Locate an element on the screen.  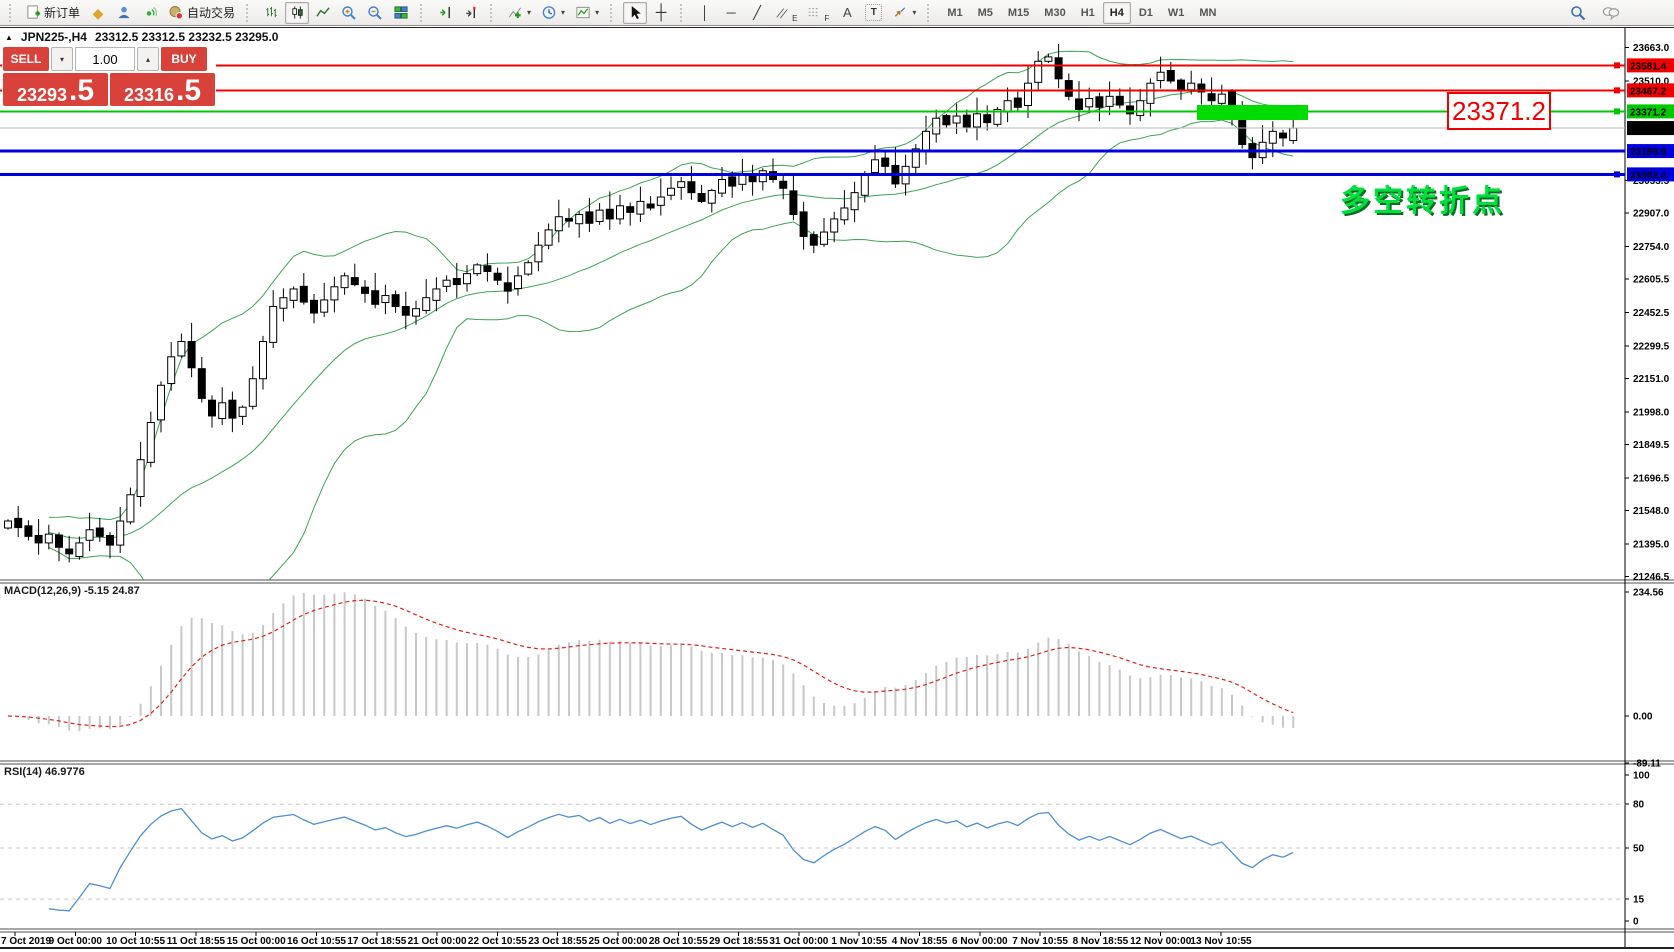
axis-tick-label: 234.56 is located at coordinates (1648, 593).